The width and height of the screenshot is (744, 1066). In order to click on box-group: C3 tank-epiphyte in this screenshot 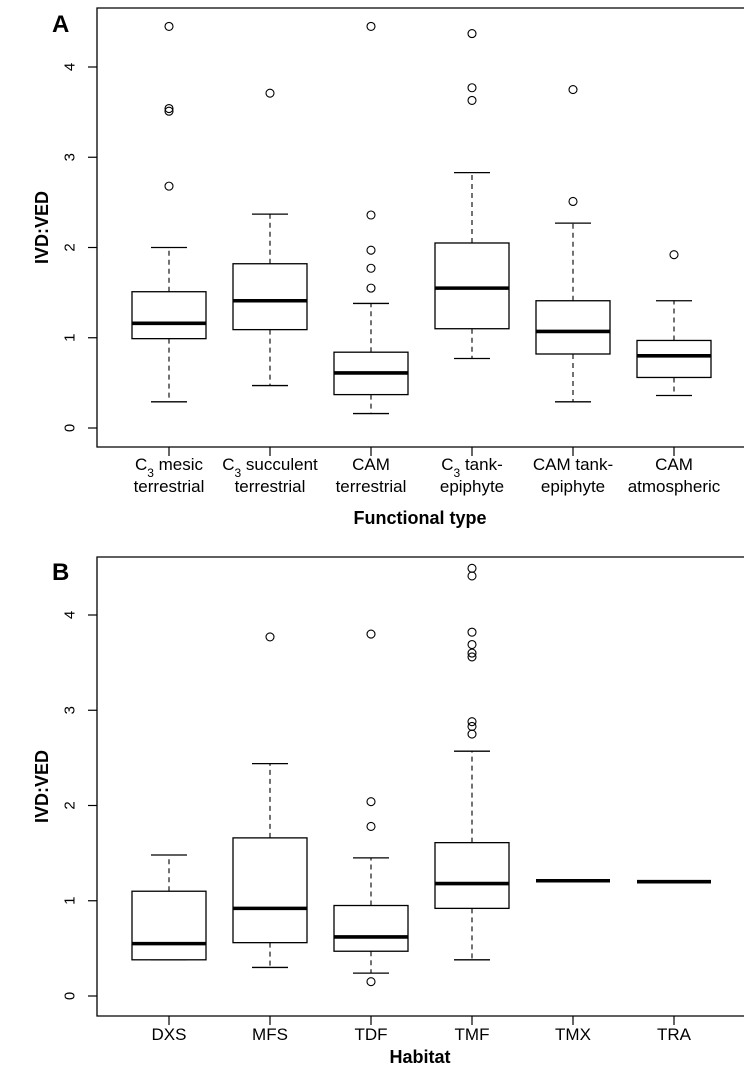, I will do `click(472, 262)`.